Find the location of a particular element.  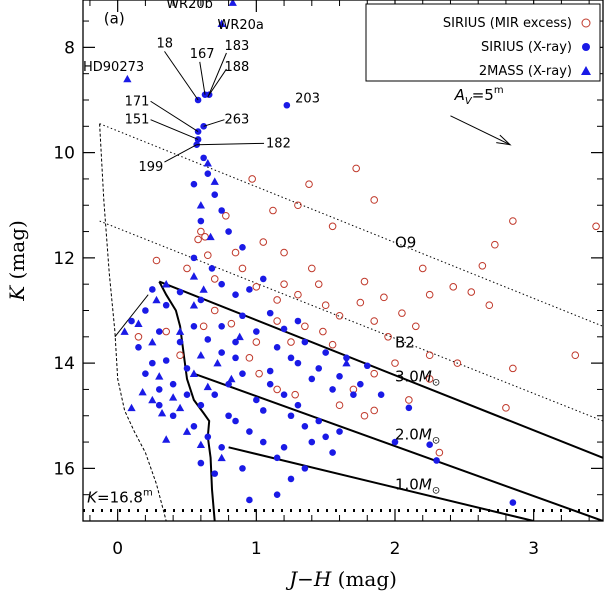

star-label-263: 263 is located at coordinates (236, 120).